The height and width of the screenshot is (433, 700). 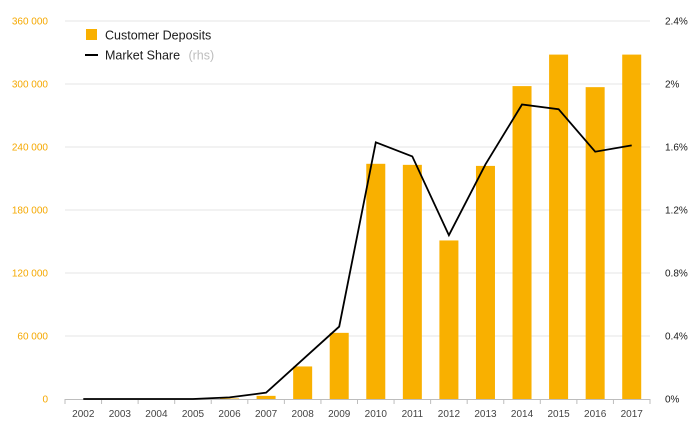 I want to click on bar-2011, so click(x=412, y=281).